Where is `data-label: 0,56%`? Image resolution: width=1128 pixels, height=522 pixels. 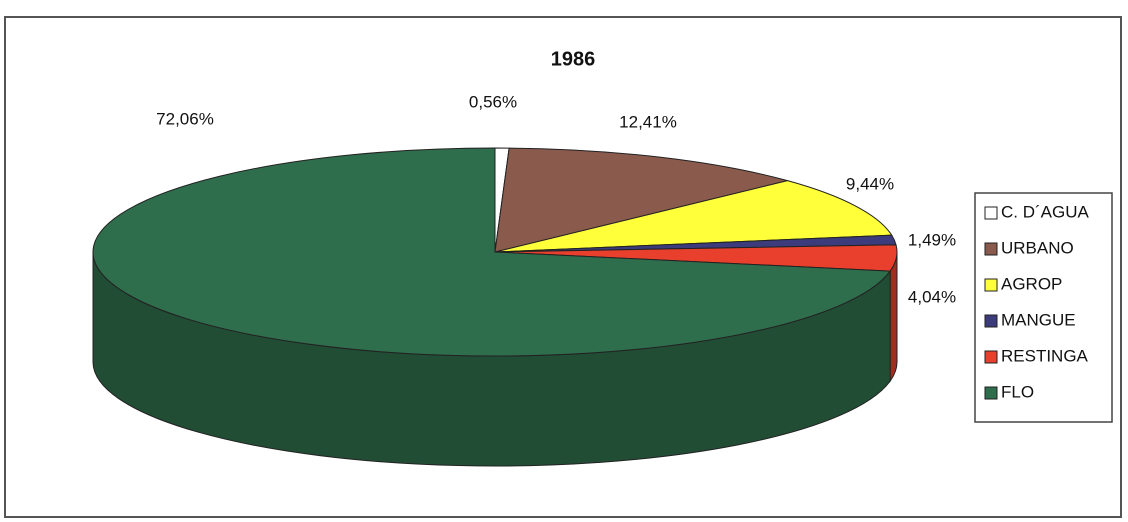
data-label: 0,56% is located at coordinates (493, 101).